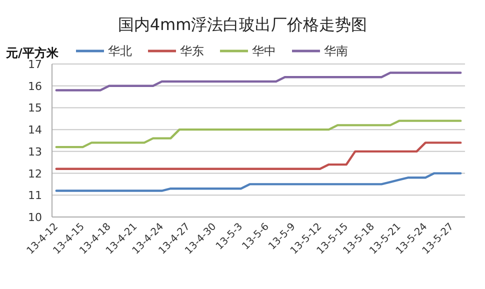  What do you see at coordinates (243, 24) in the screenshot?
I see `chart-title: 国内4mm浮法白玻出厂价格走势图` at bounding box center [243, 24].